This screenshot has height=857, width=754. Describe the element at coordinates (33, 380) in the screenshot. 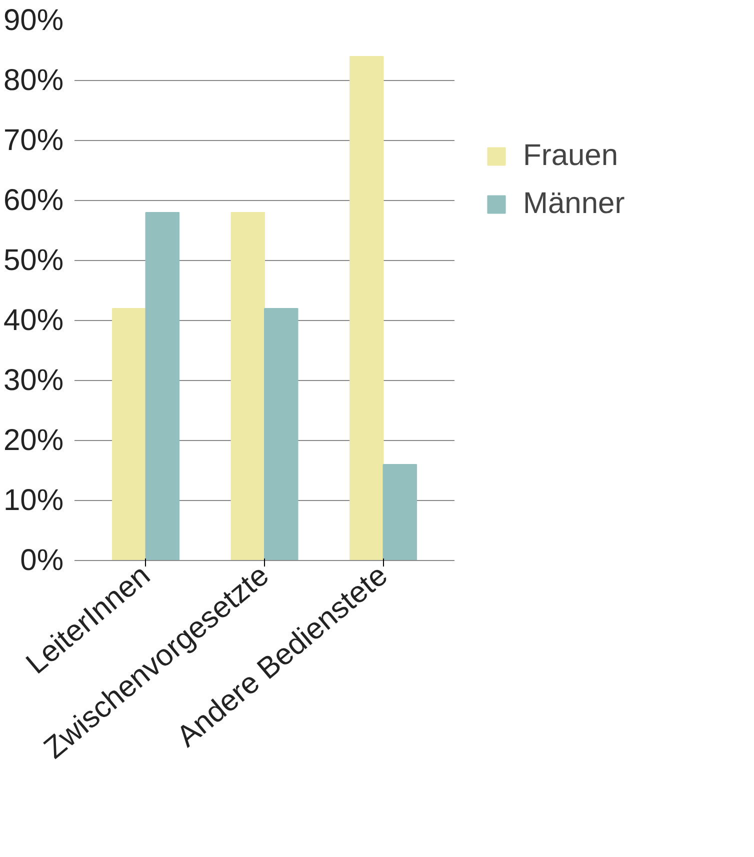

I see `y-tick-label: 30%` at that location.